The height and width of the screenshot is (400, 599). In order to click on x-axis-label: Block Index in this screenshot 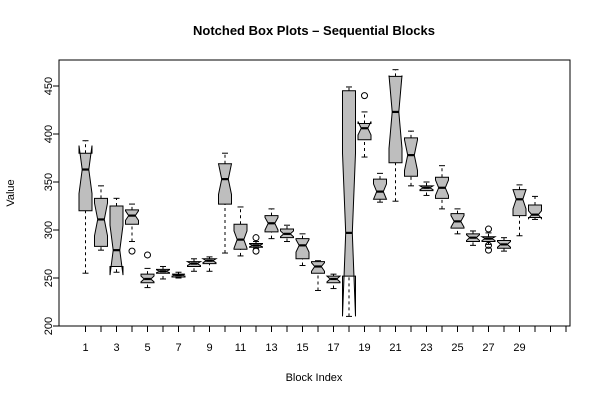, I will do `click(314, 378)`.